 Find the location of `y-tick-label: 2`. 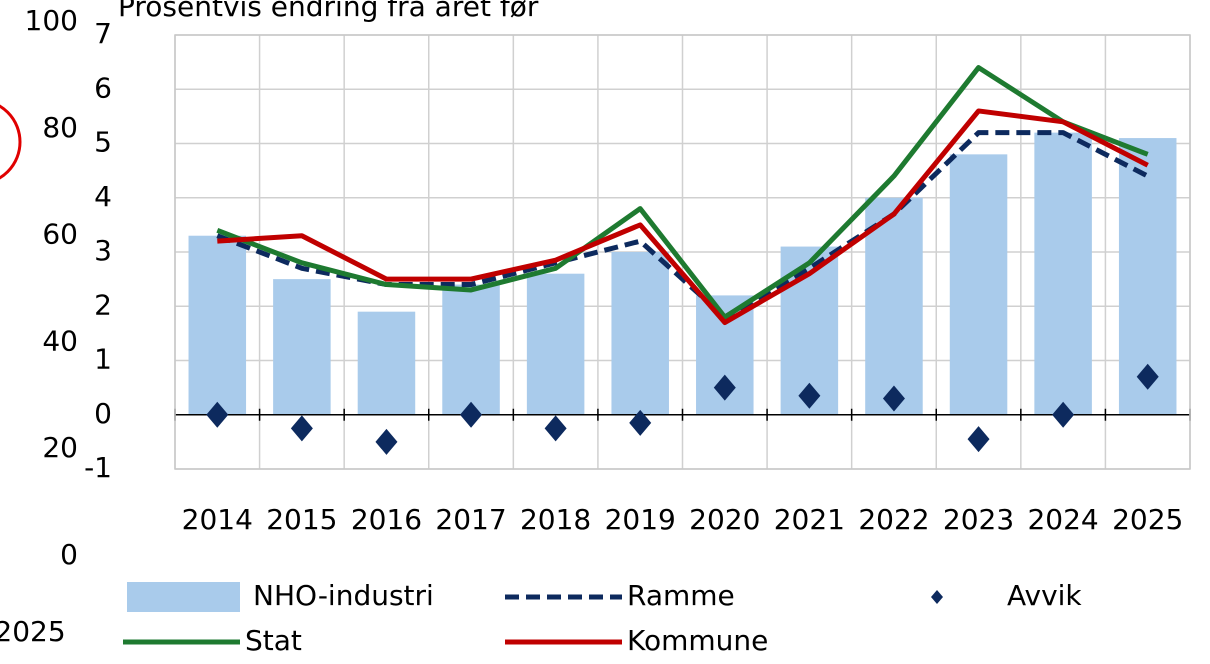

y-tick-label: 2 is located at coordinates (103, 304).